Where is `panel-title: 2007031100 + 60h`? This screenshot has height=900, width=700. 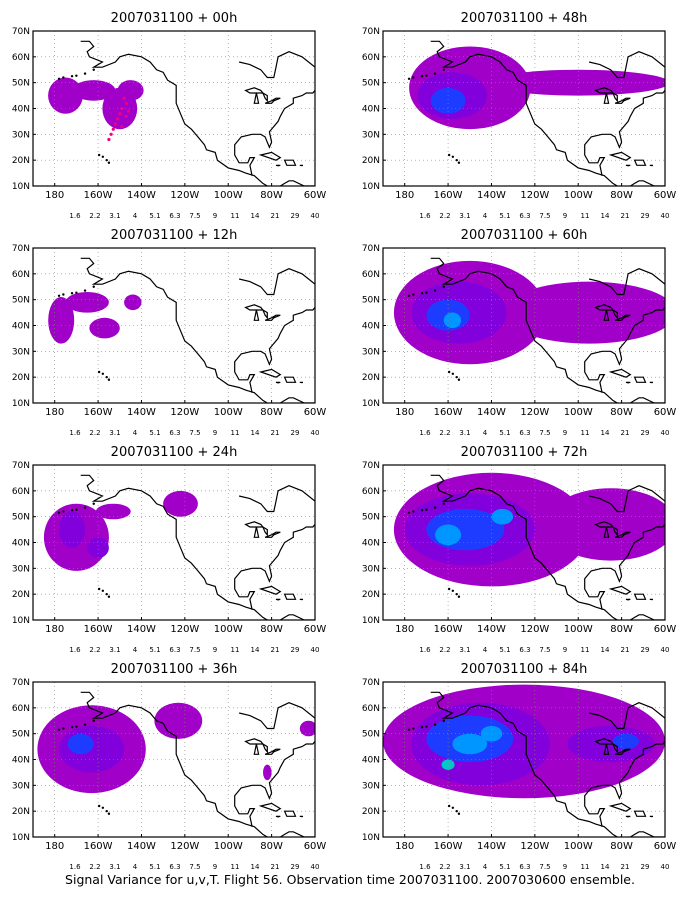
panel-title: 2007031100 + 60h is located at coordinates (524, 235).